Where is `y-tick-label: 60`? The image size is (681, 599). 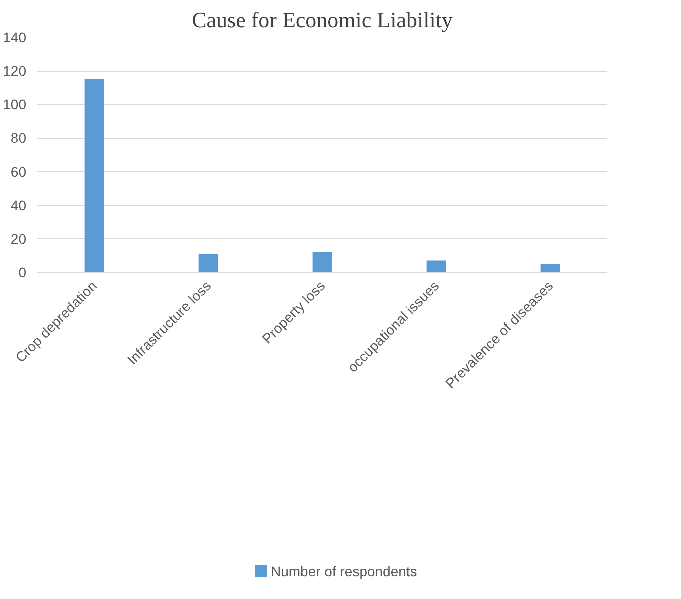 y-tick-label: 60 is located at coordinates (18, 172).